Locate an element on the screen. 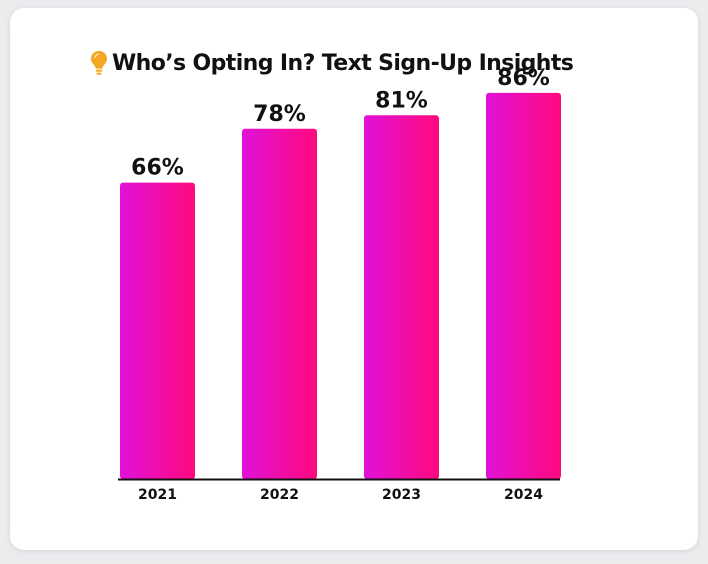  chart-header: Who’s Opting In? Text Sign-Up Insights is located at coordinates (332, 63).